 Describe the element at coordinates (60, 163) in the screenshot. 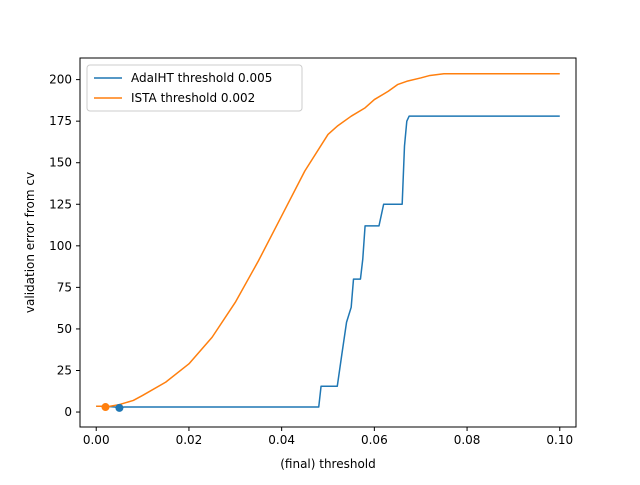

I see `y-tick-label: 150` at that location.